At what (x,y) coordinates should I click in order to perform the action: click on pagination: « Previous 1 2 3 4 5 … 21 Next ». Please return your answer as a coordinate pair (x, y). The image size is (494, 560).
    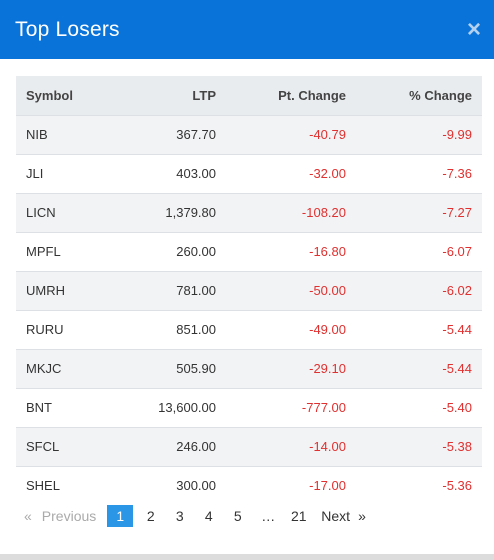
    Looking at the image, I should click on (191, 516).